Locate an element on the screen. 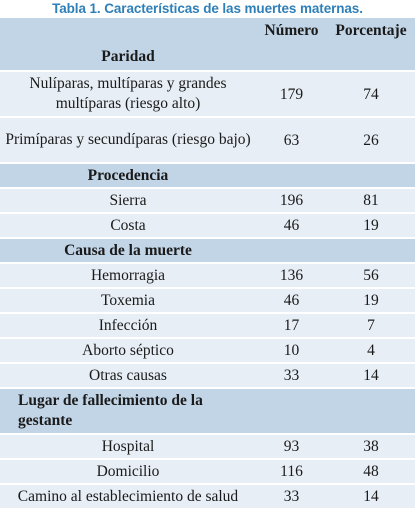  section-title-causa: Causa de la muerte is located at coordinates (128, 250).